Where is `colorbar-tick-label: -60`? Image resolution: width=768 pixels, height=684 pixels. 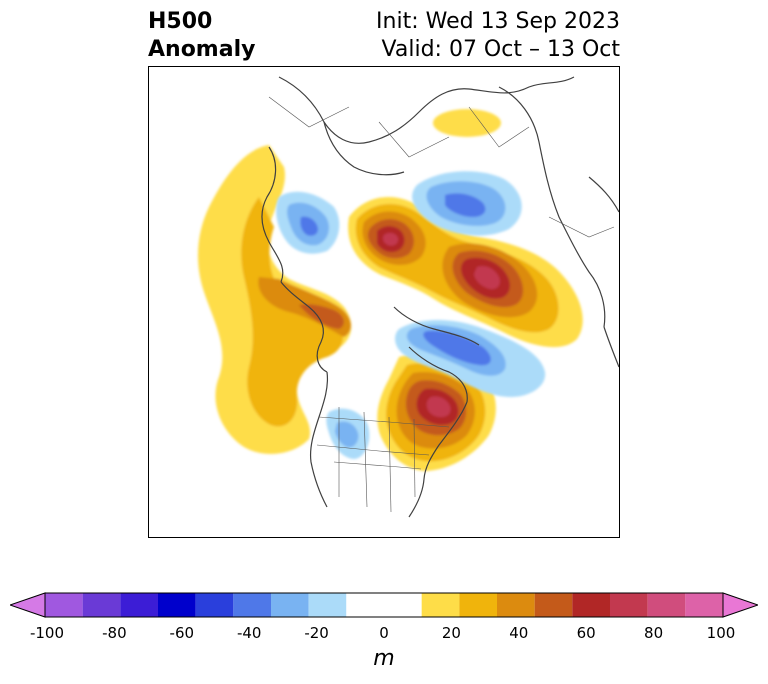 colorbar-tick-label: -60 is located at coordinates (182, 633).